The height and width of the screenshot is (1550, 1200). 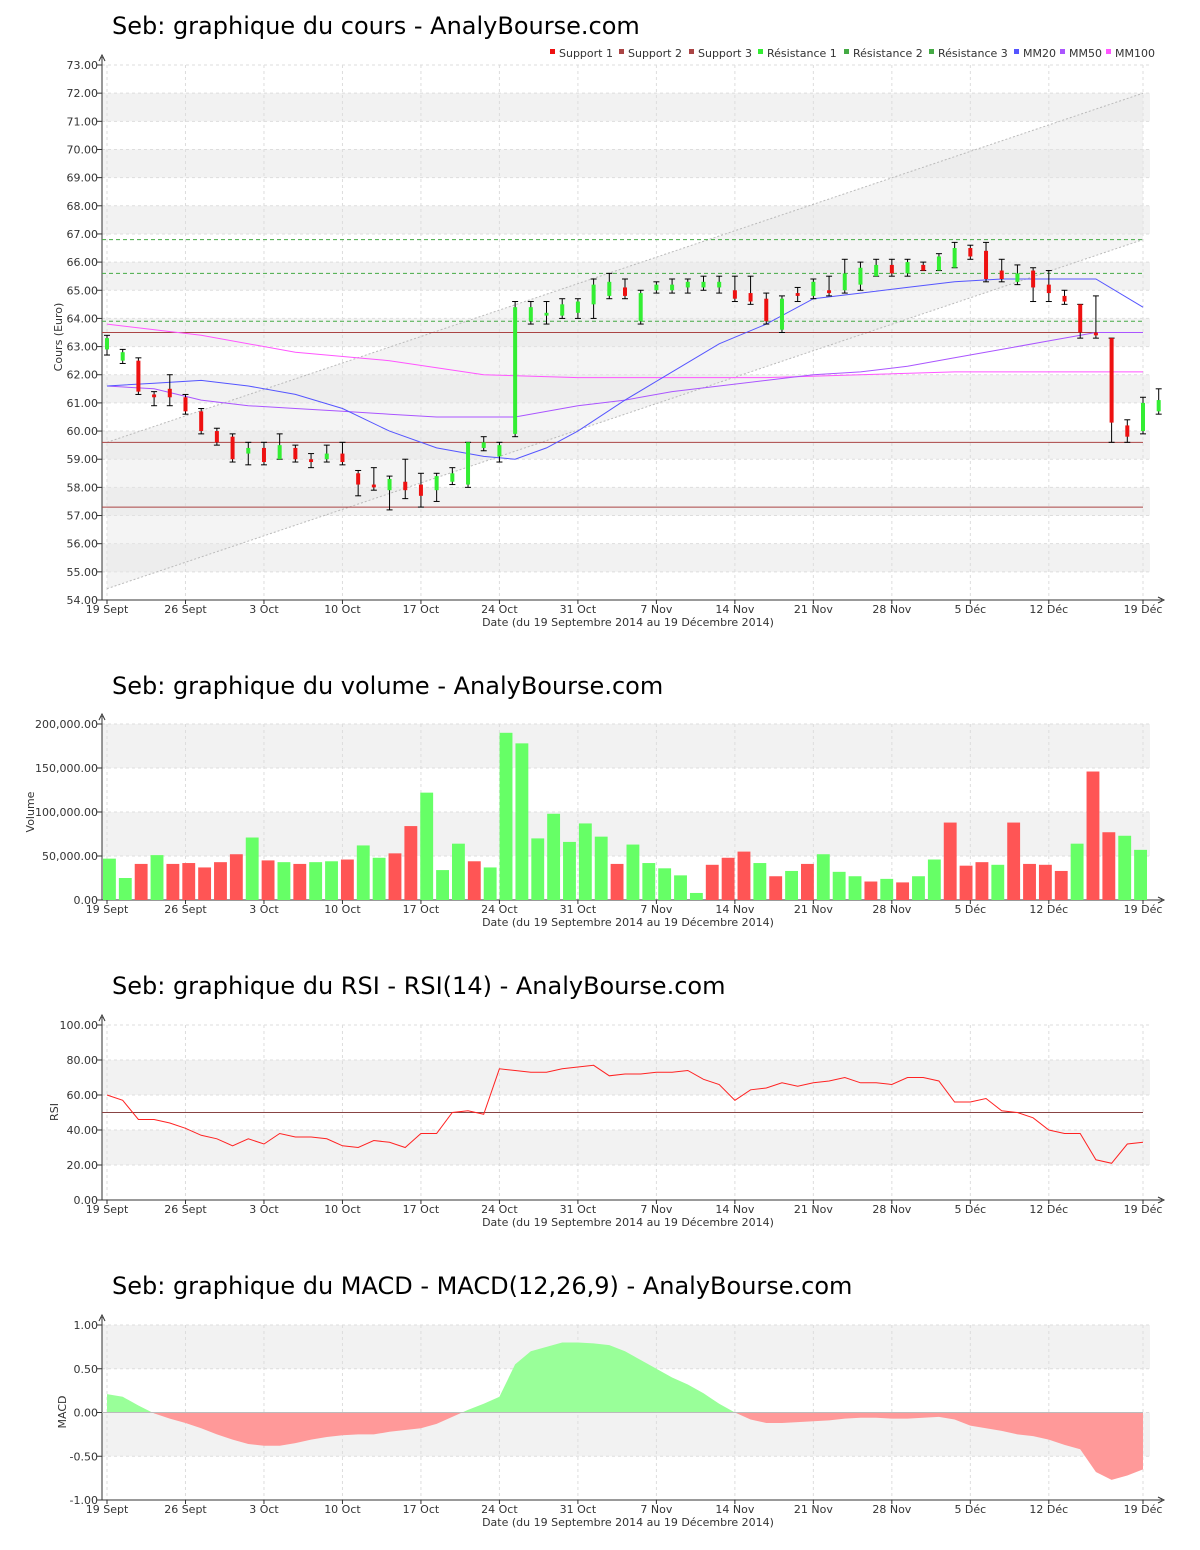 What do you see at coordinates (83, 121) in the screenshot?
I see `price-y-tick-label: 71.00` at bounding box center [83, 121].